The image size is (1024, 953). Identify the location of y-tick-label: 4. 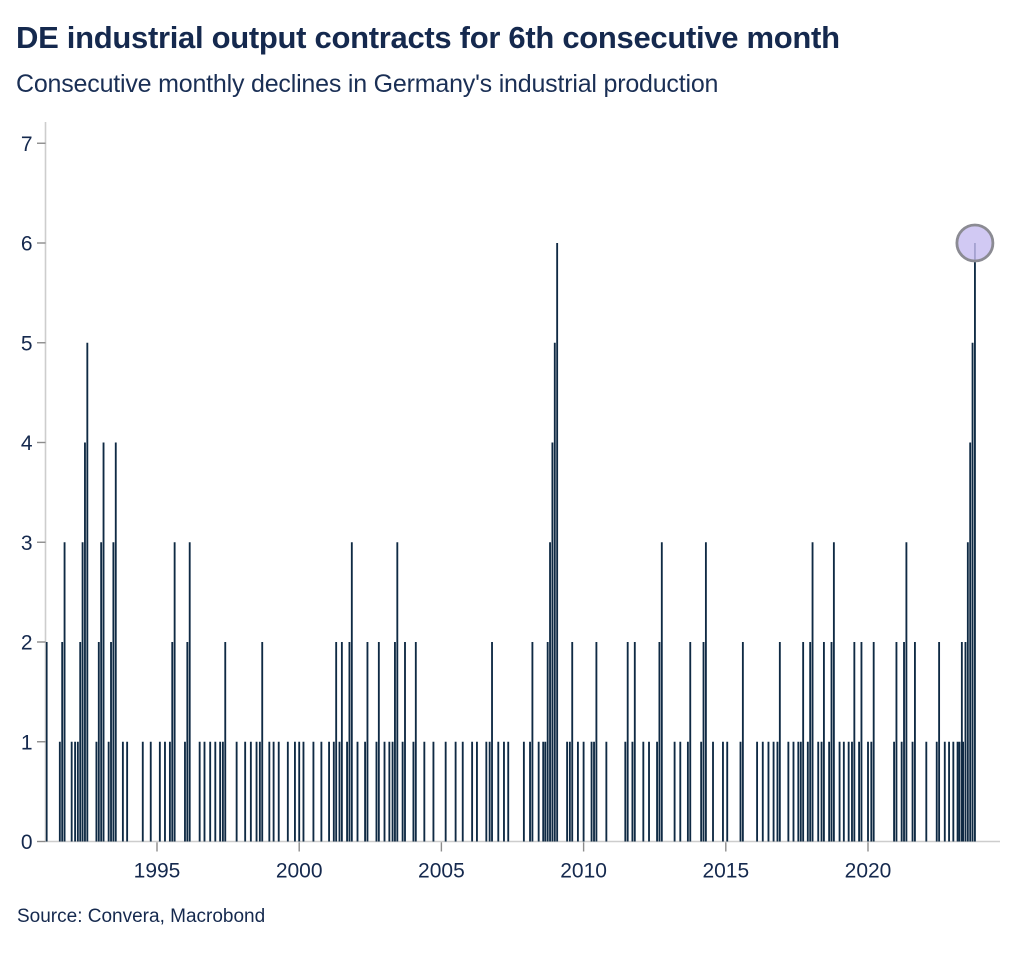
(27, 443).